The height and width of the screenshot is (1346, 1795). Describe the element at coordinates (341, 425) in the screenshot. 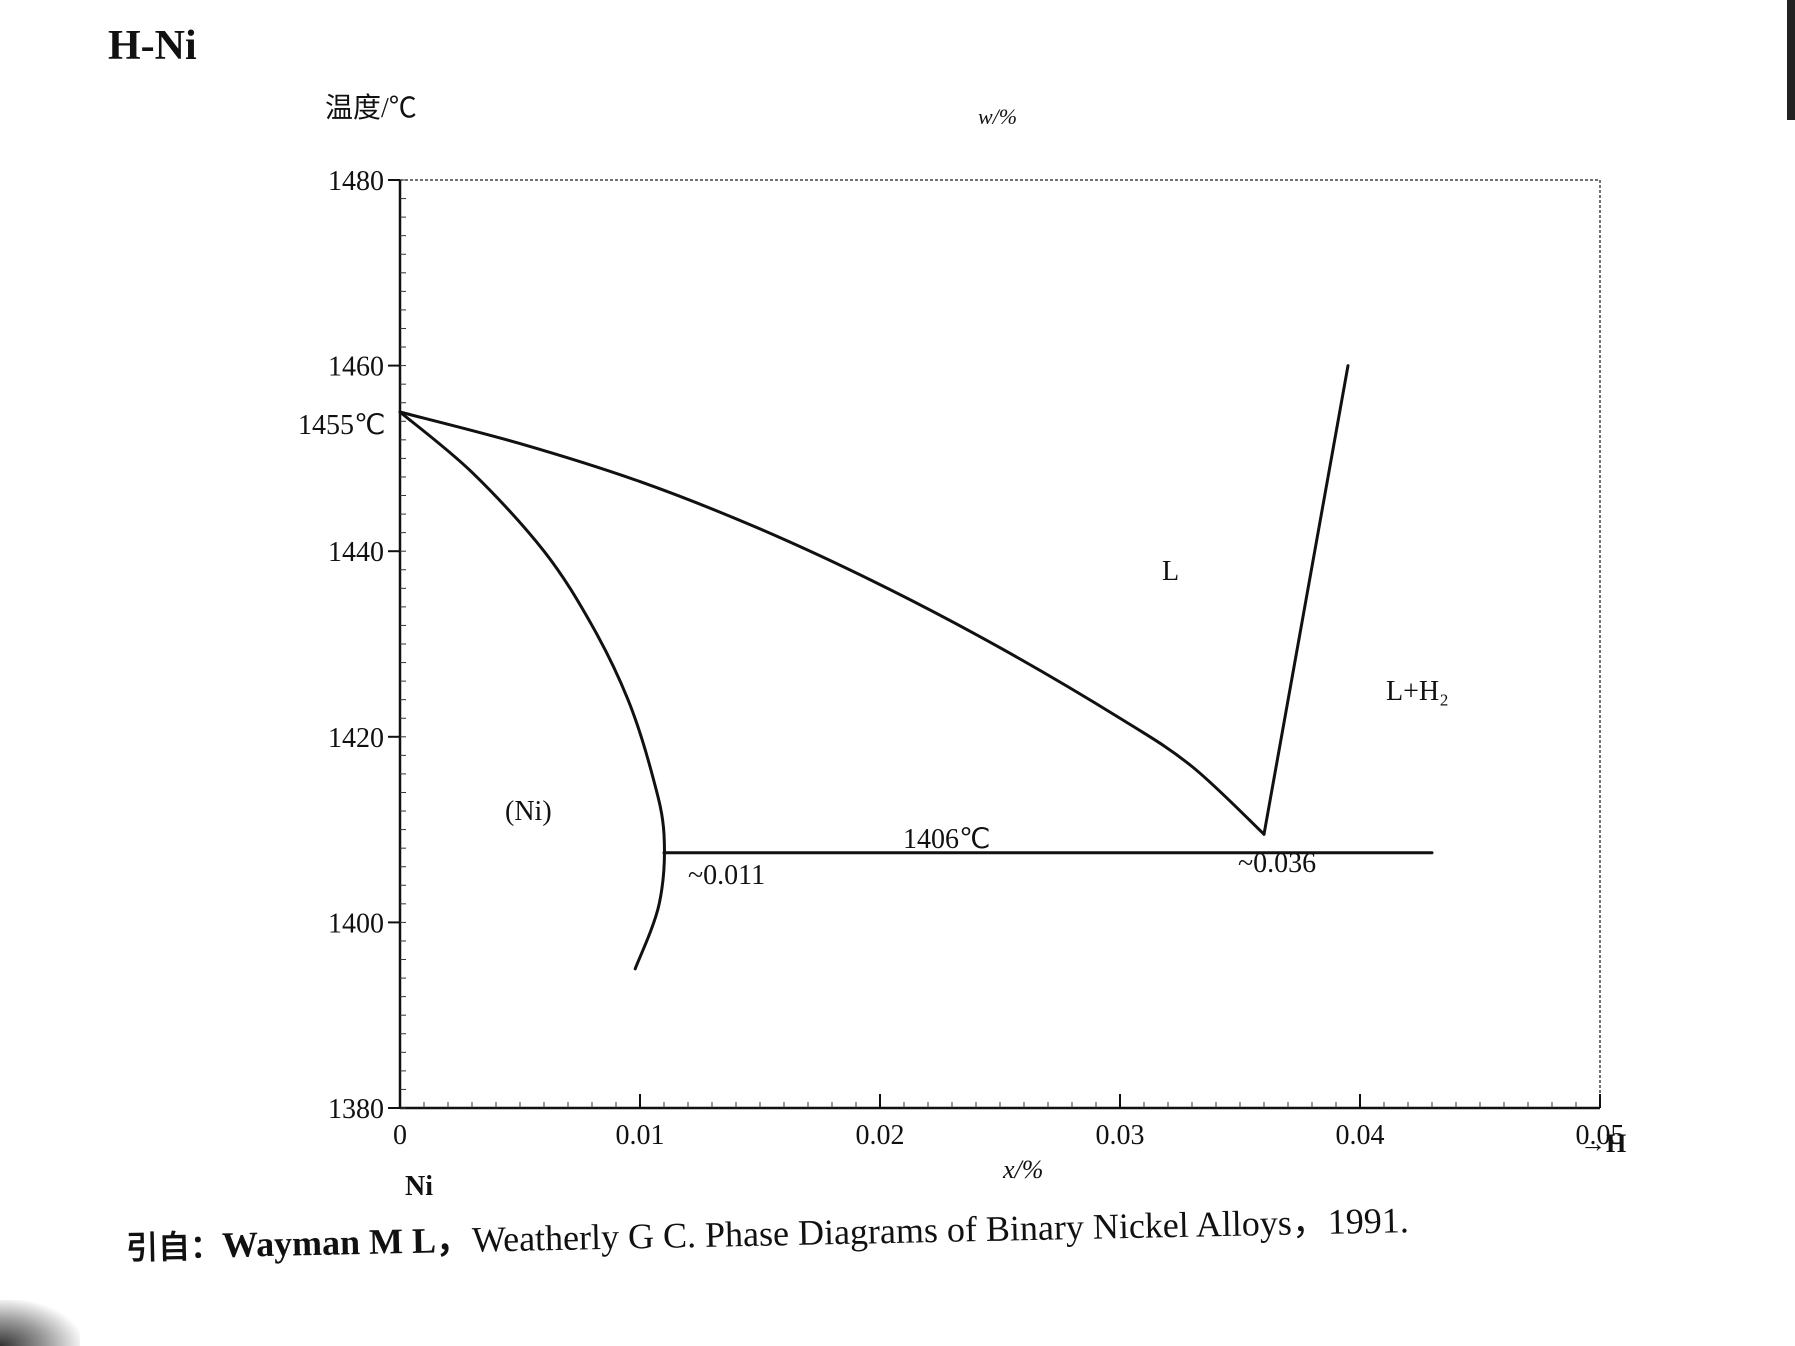

I see `melting-point-label: 1455℃` at that location.